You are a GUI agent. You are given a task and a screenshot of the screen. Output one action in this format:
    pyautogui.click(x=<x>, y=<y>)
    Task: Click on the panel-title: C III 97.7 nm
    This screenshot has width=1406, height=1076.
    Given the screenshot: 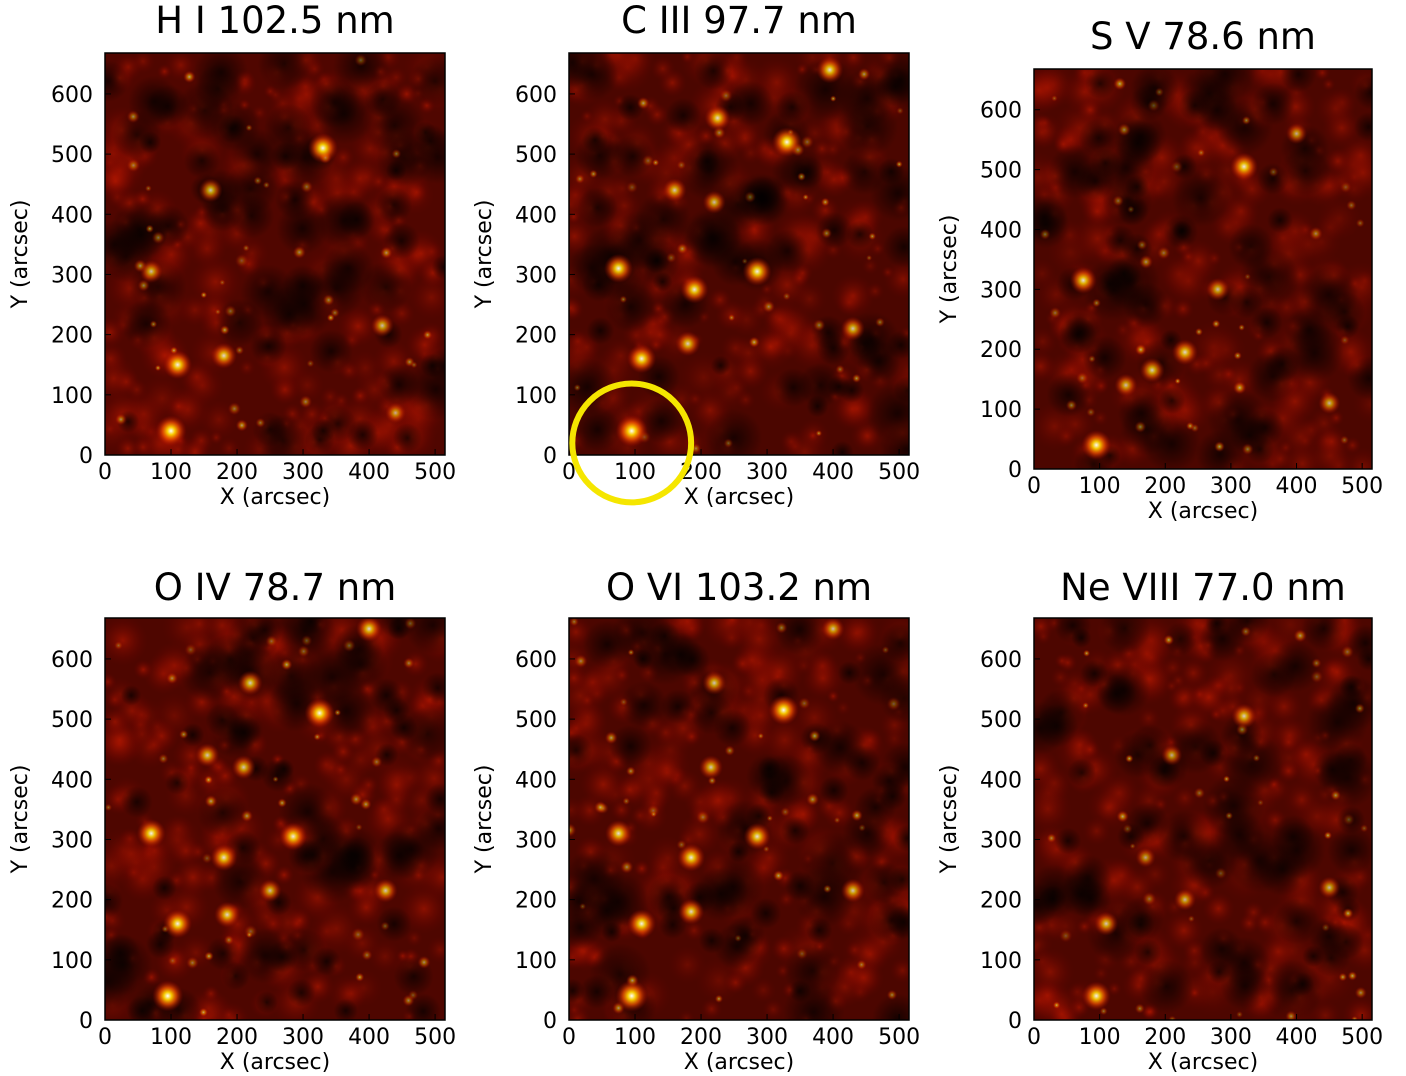 What is the action you would take?
    pyautogui.click(x=739, y=21)
    